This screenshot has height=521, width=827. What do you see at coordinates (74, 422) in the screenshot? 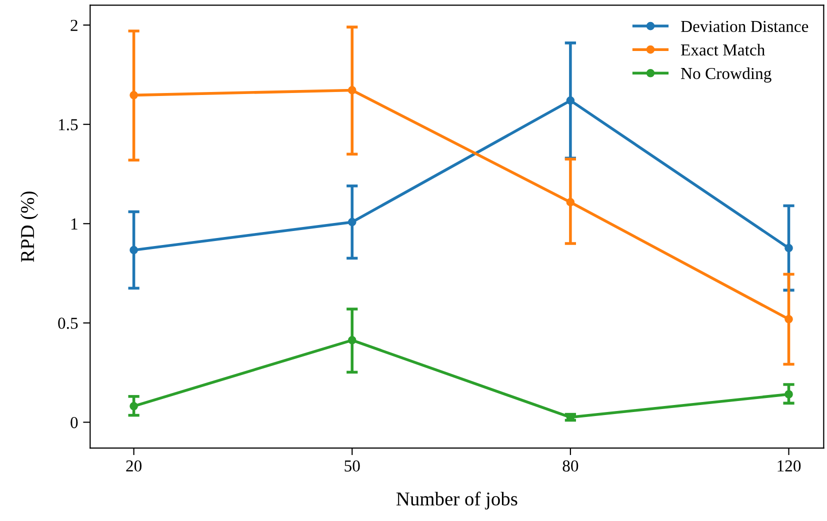
I see `y-tick-label: 0` at bounding box center [74, 422].